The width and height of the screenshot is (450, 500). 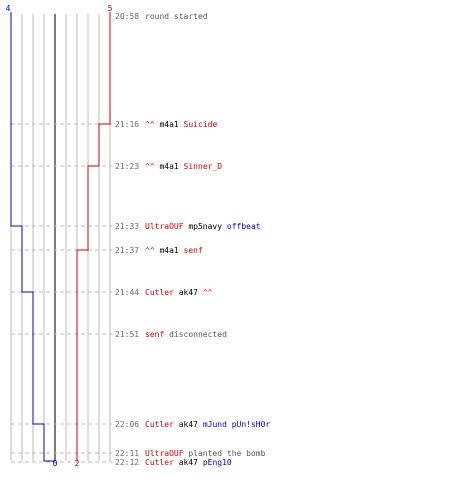 What do you see at coordinates (203, 166) in the screenshot?
I see `event-part: Sinner_D` at bounding box center [203, 166].